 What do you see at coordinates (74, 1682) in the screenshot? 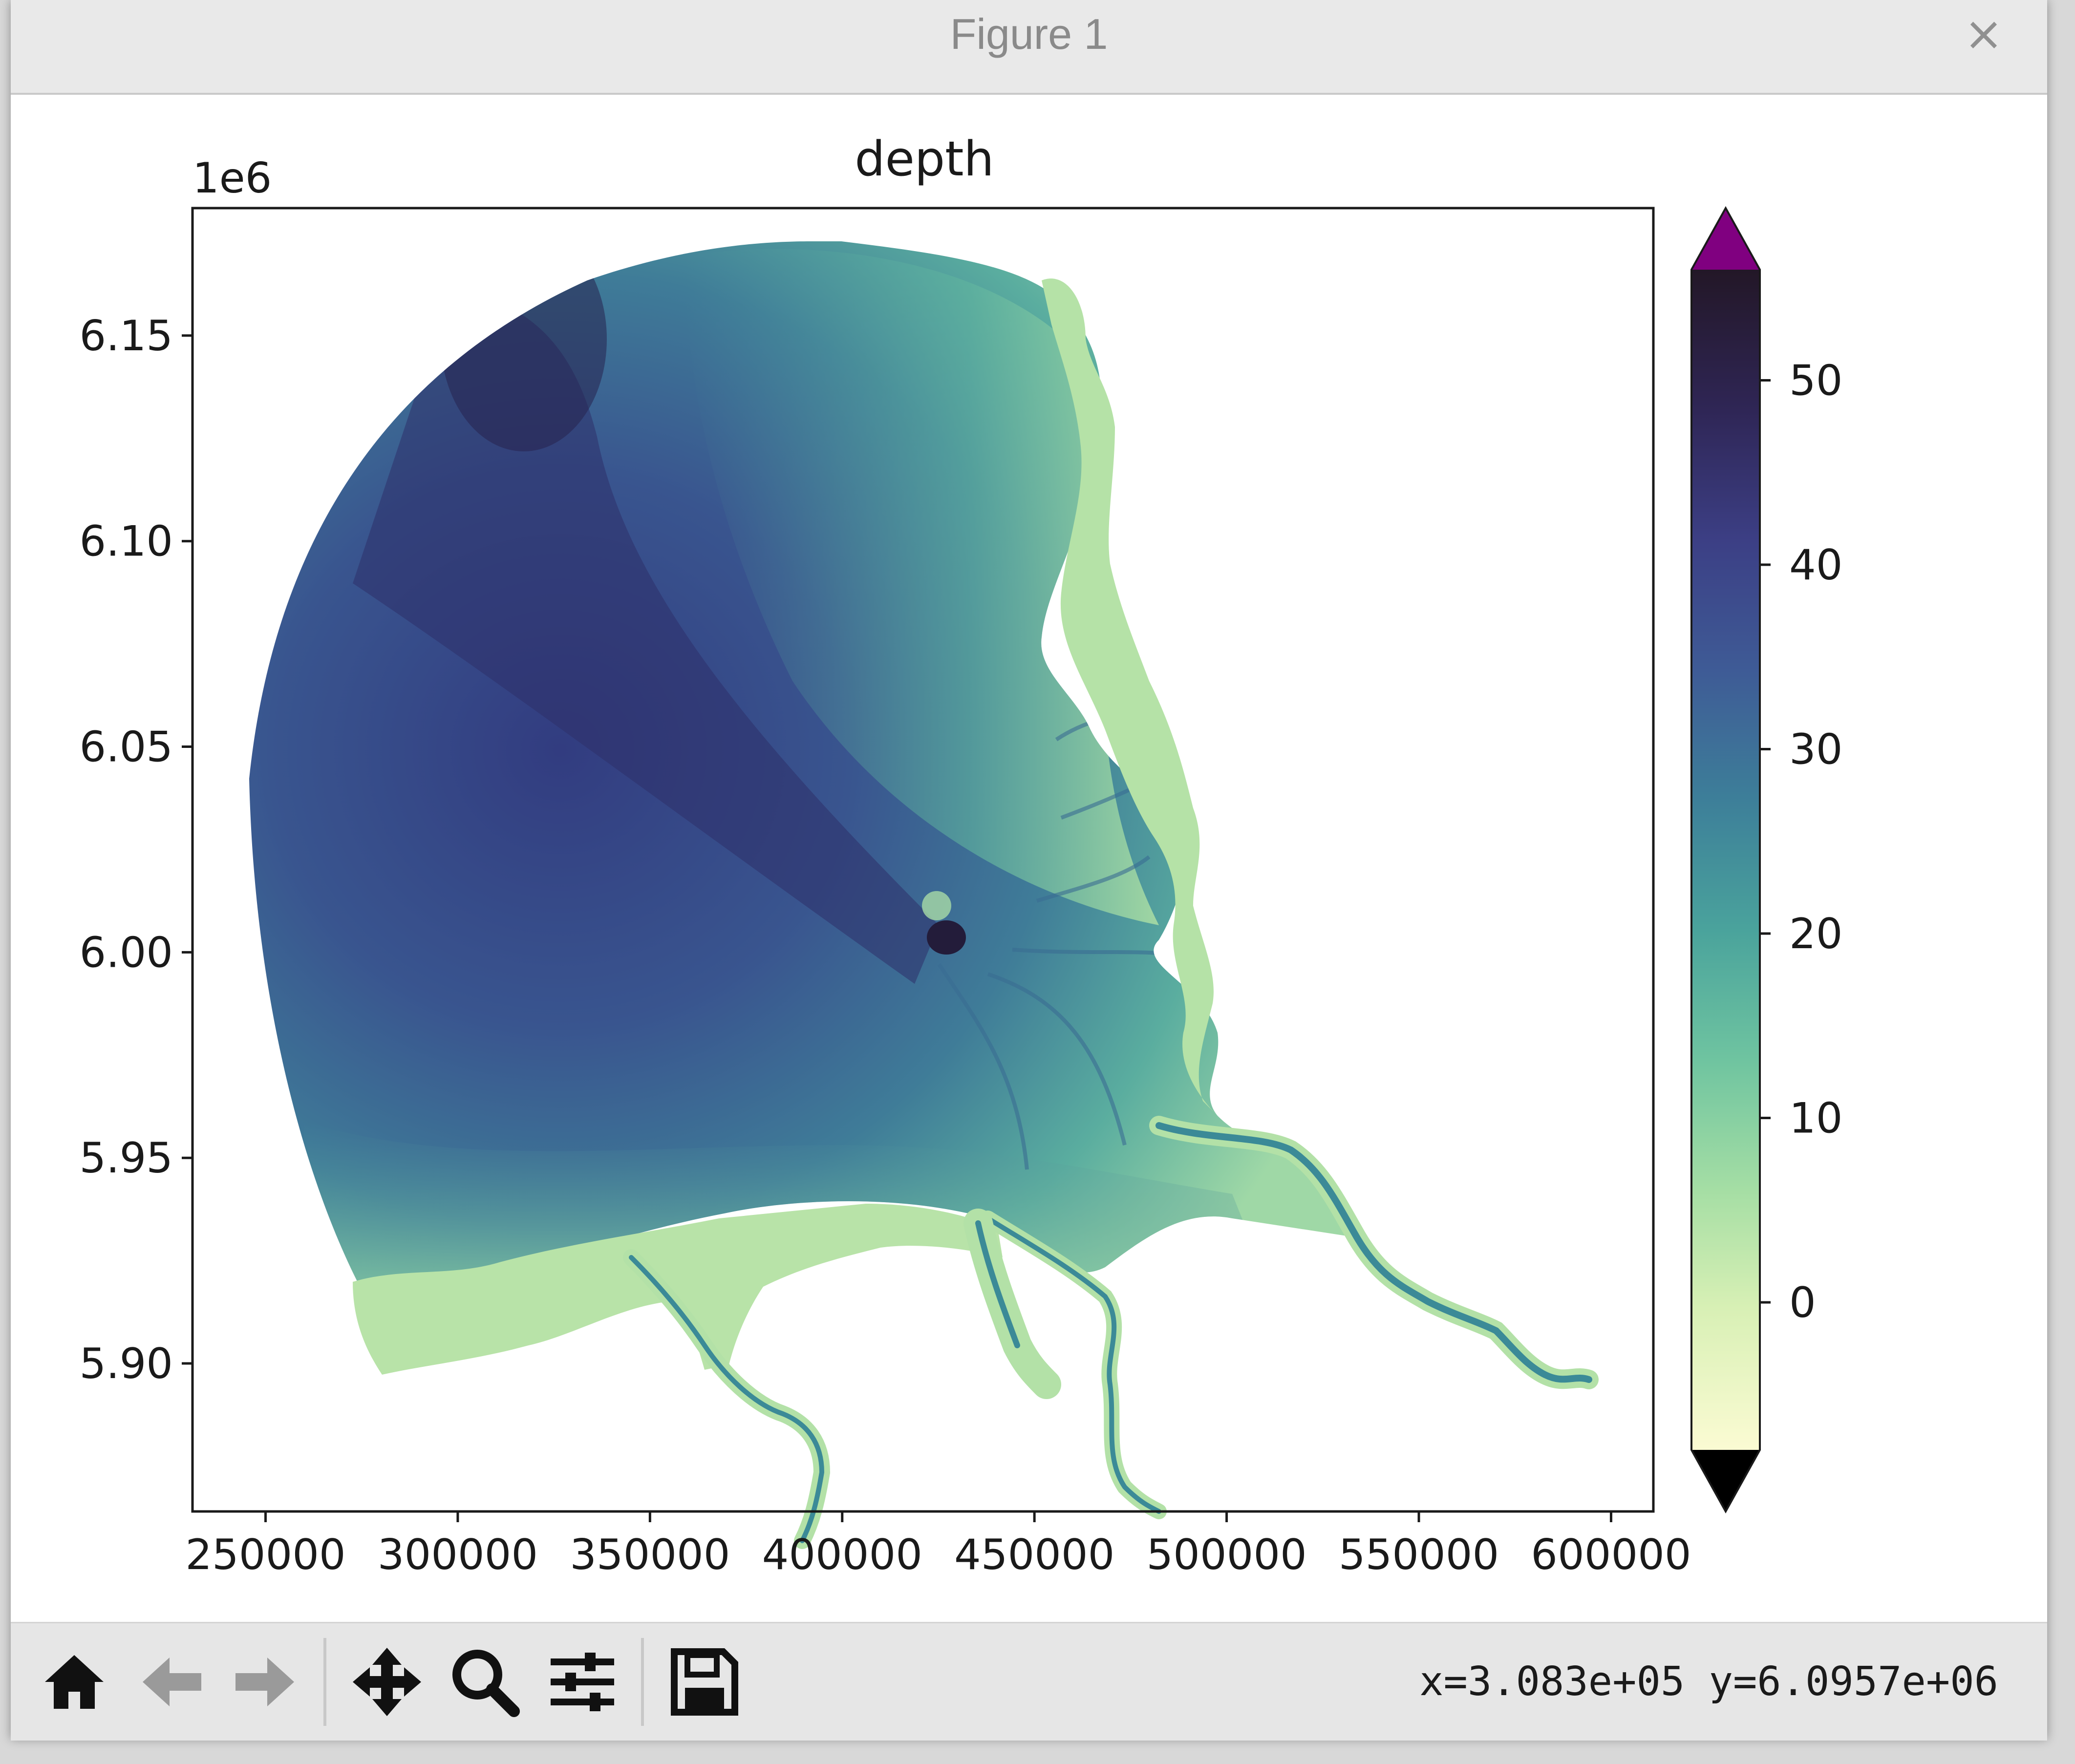
I see `home-icon` at bounding box center [74, 1682].